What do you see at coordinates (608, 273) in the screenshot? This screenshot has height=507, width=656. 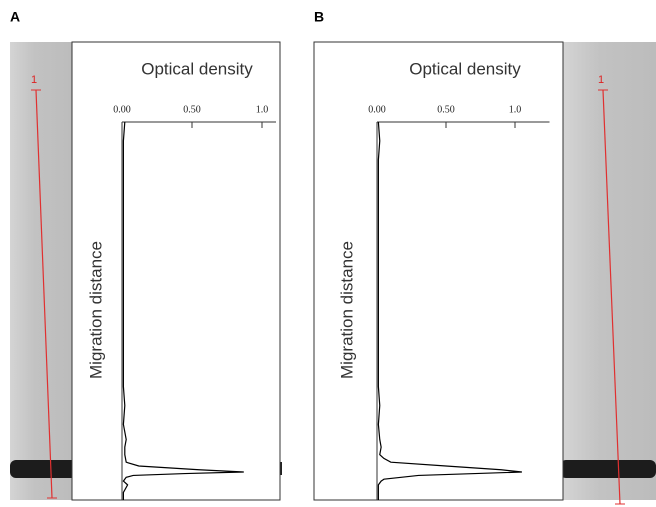 I see `gel-b` at bounding box center [608, 273].